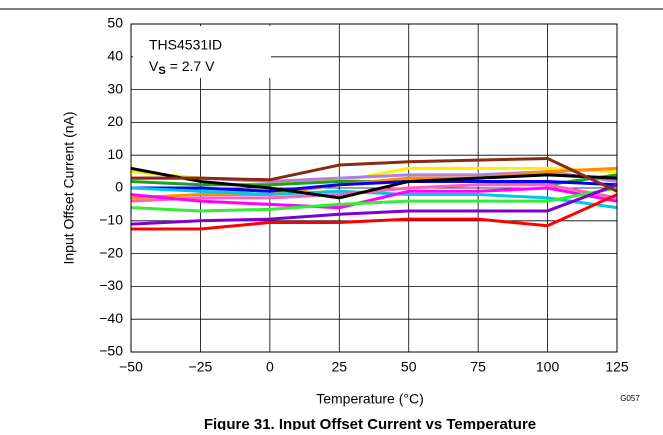 The height and width of the screenshot is (435, 663). Describe the element at coordinates (161, 71) in the screenshot. I see `annotation-subscript: S` at that location.